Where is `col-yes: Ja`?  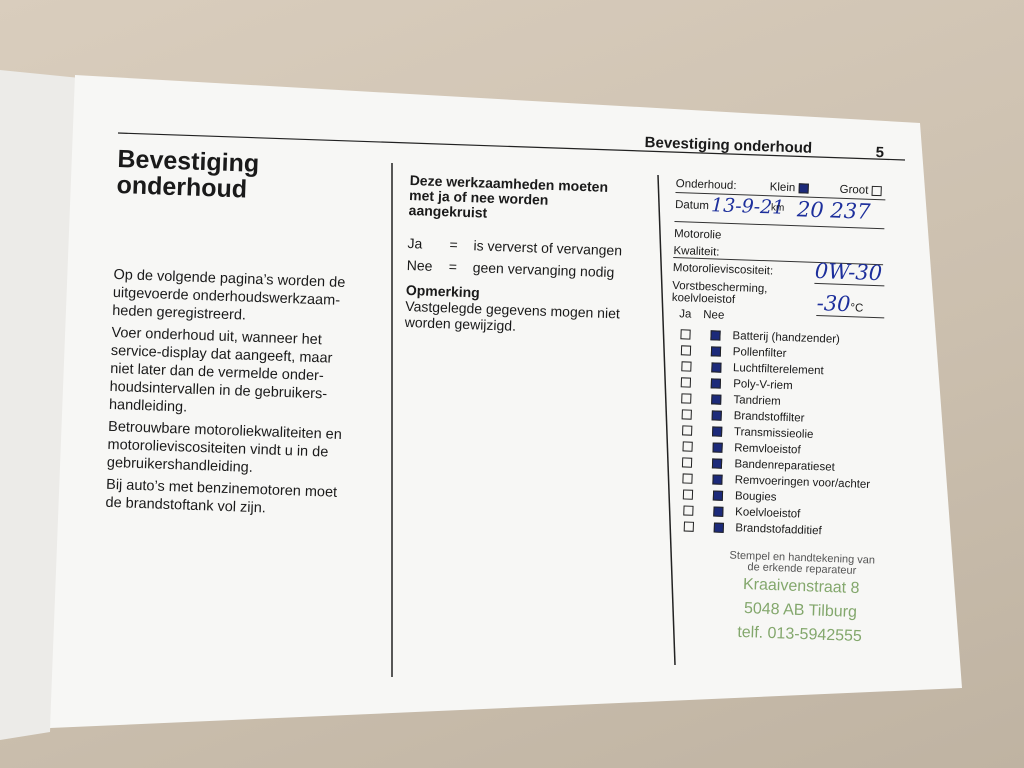
col-yes: Ja is located at coordinates (685, 314).